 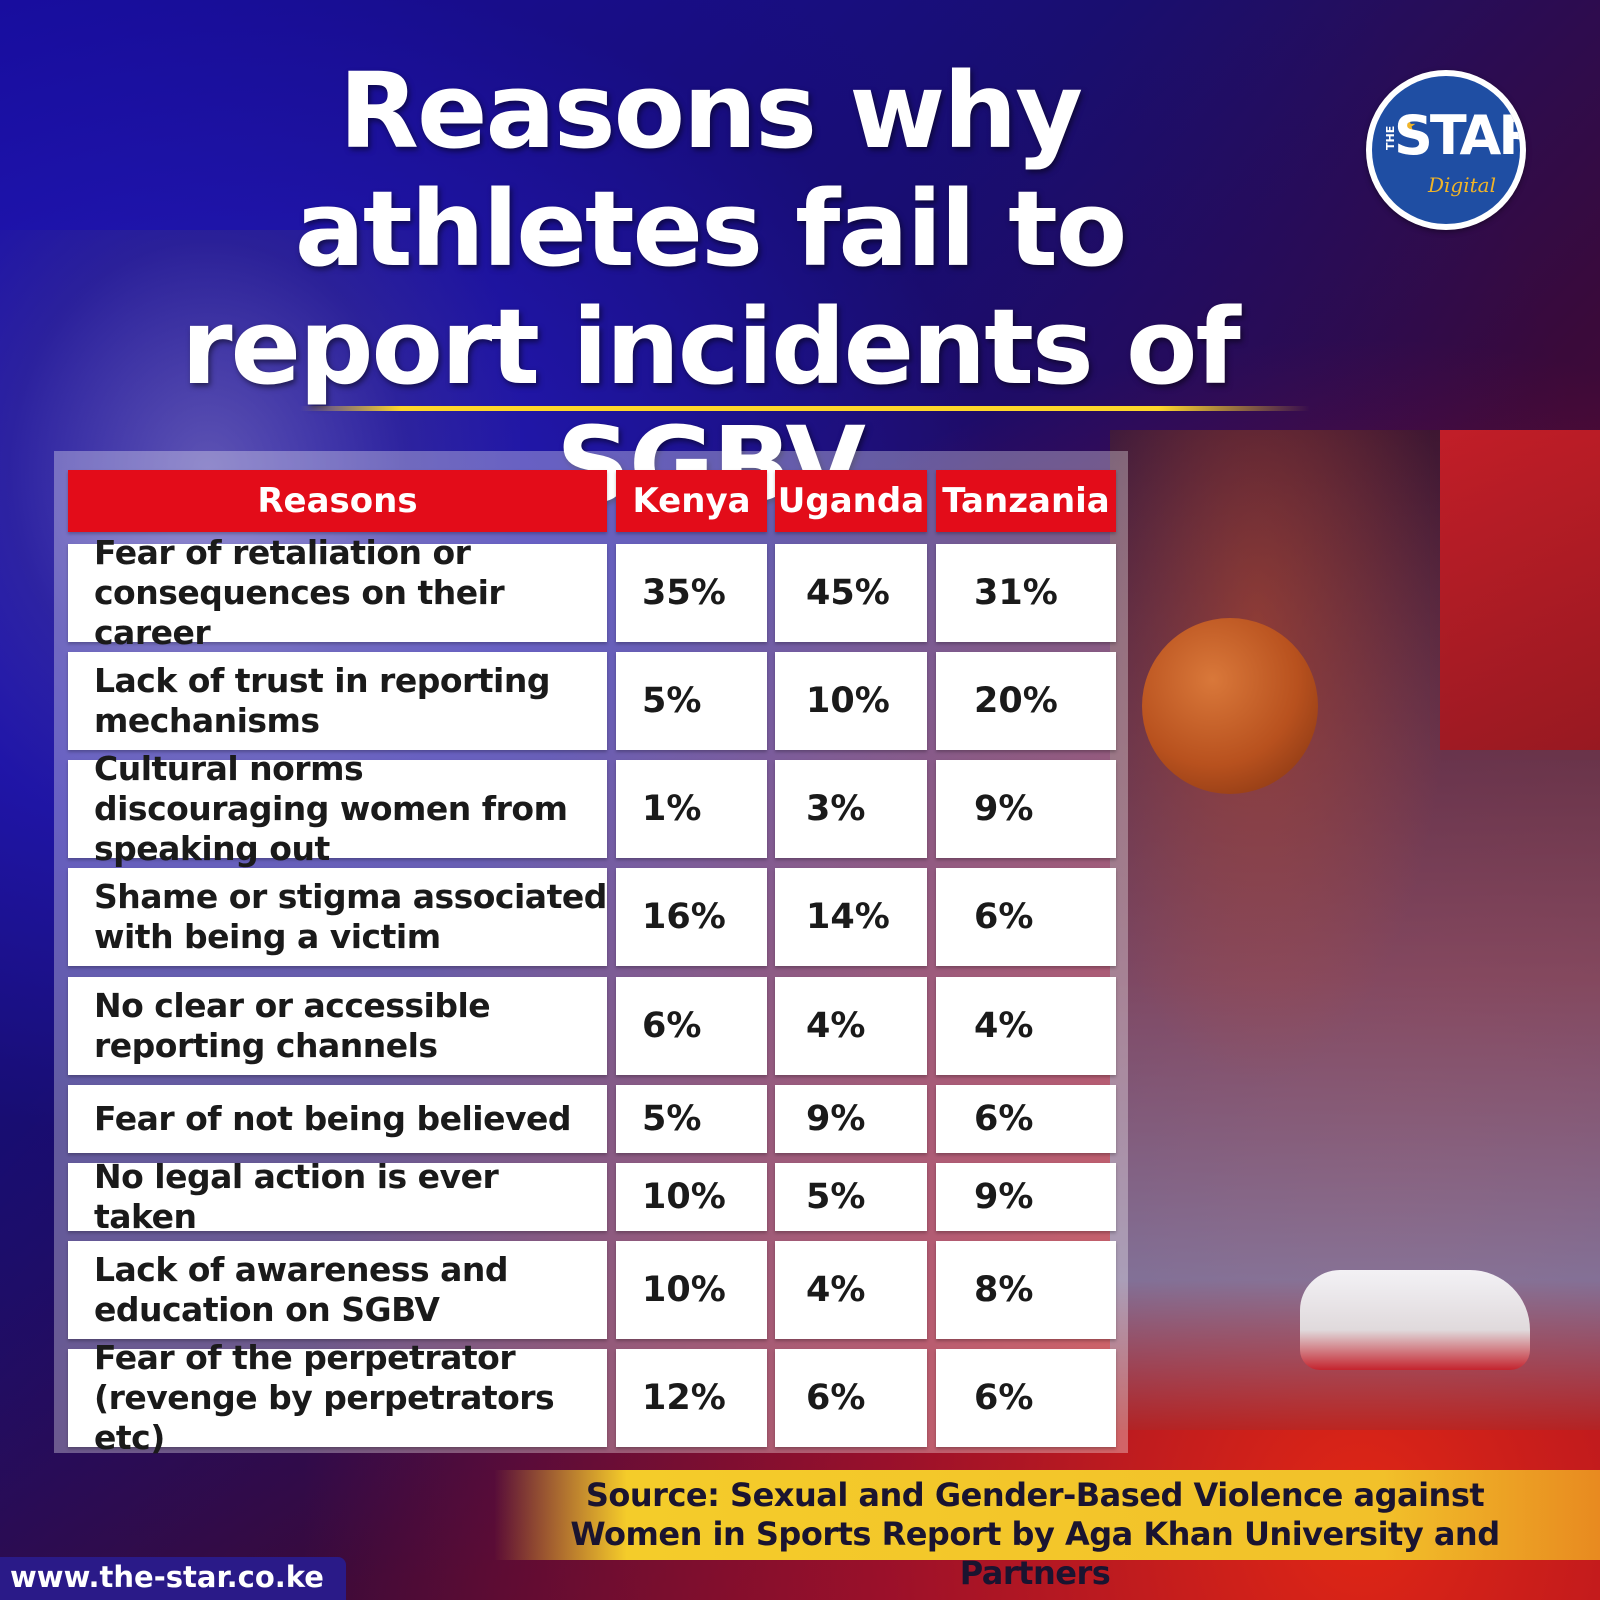 I want to click on table-header-reasons: Reasons, so click(x=337, y=501).